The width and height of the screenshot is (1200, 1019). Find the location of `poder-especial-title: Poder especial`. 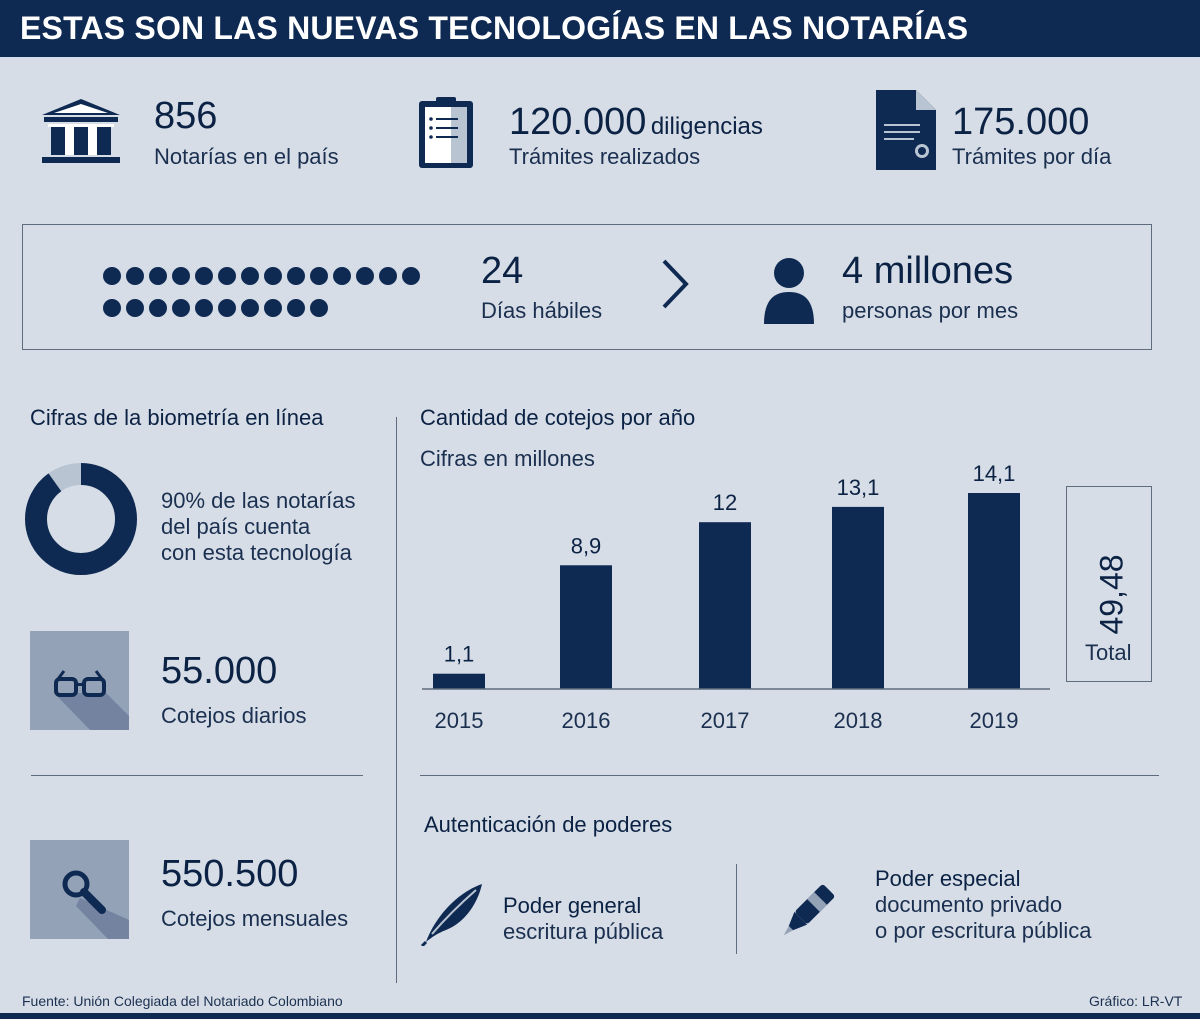

poder-especial-title: Poder especial is located at coordinates (948, 878).